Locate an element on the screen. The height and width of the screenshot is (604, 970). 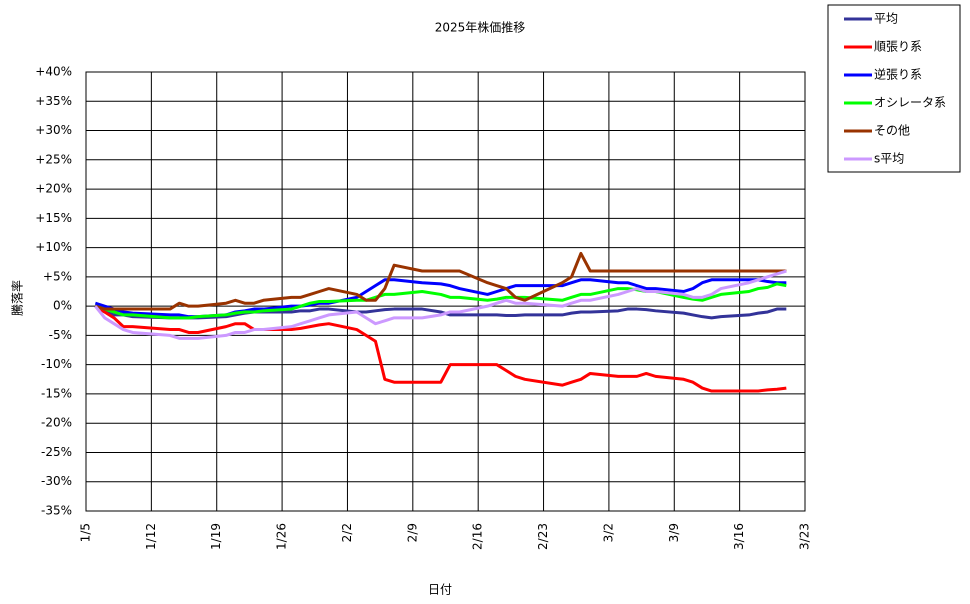
x-tick-label: 2/2 is located at coordinates (347, 532).